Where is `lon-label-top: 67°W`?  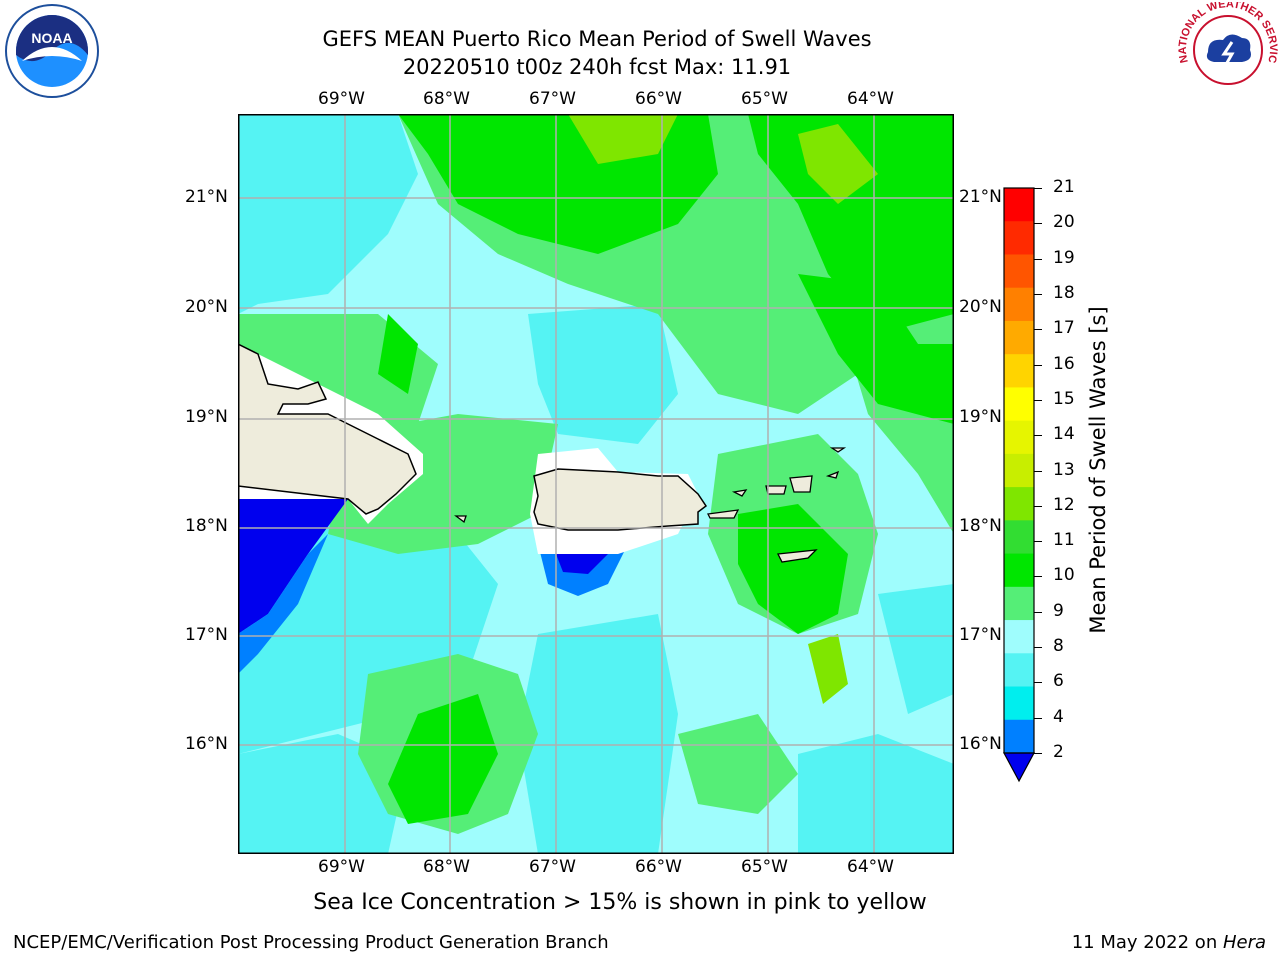
lon-label-top: 67°W is located at coordinates (552, 99).